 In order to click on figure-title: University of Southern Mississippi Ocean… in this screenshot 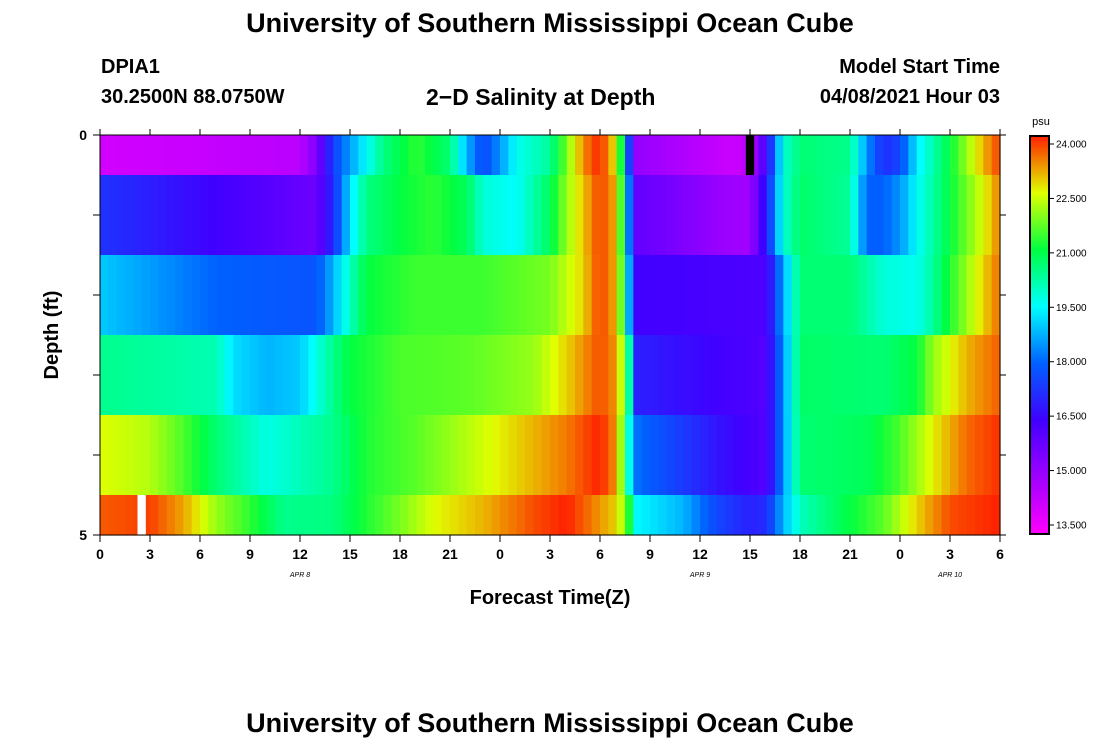, I will do `click(550, 23)`.